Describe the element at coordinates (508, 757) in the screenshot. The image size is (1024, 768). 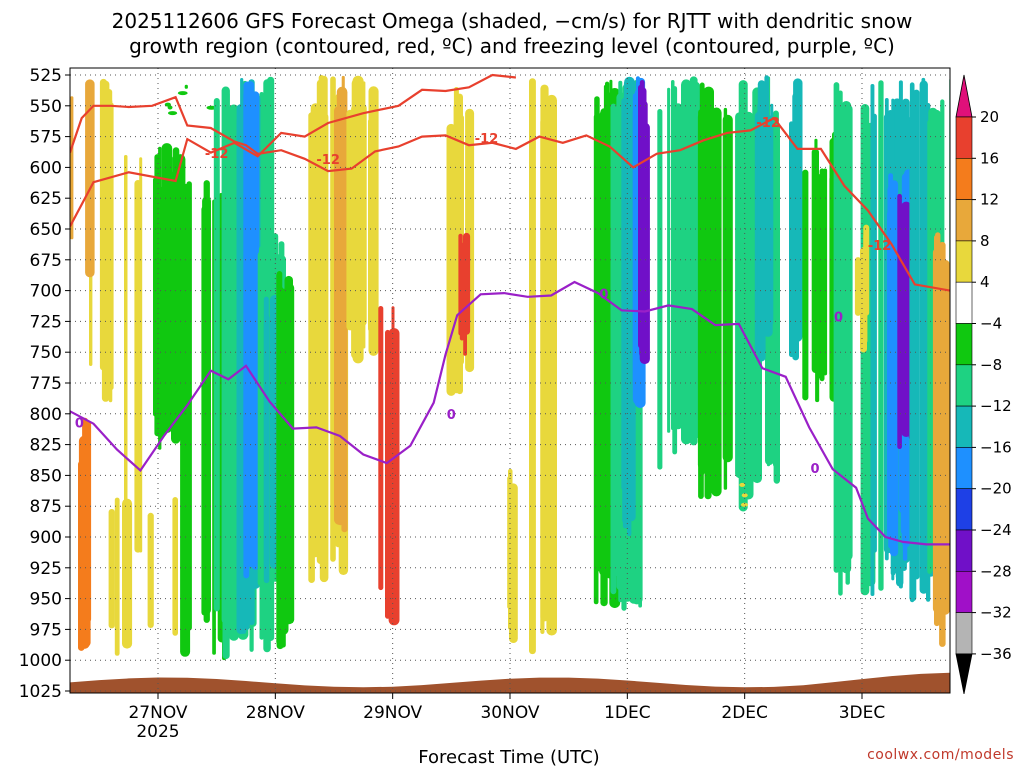
I see `x-axis-label: Forecast Time (UTC)` at that location.